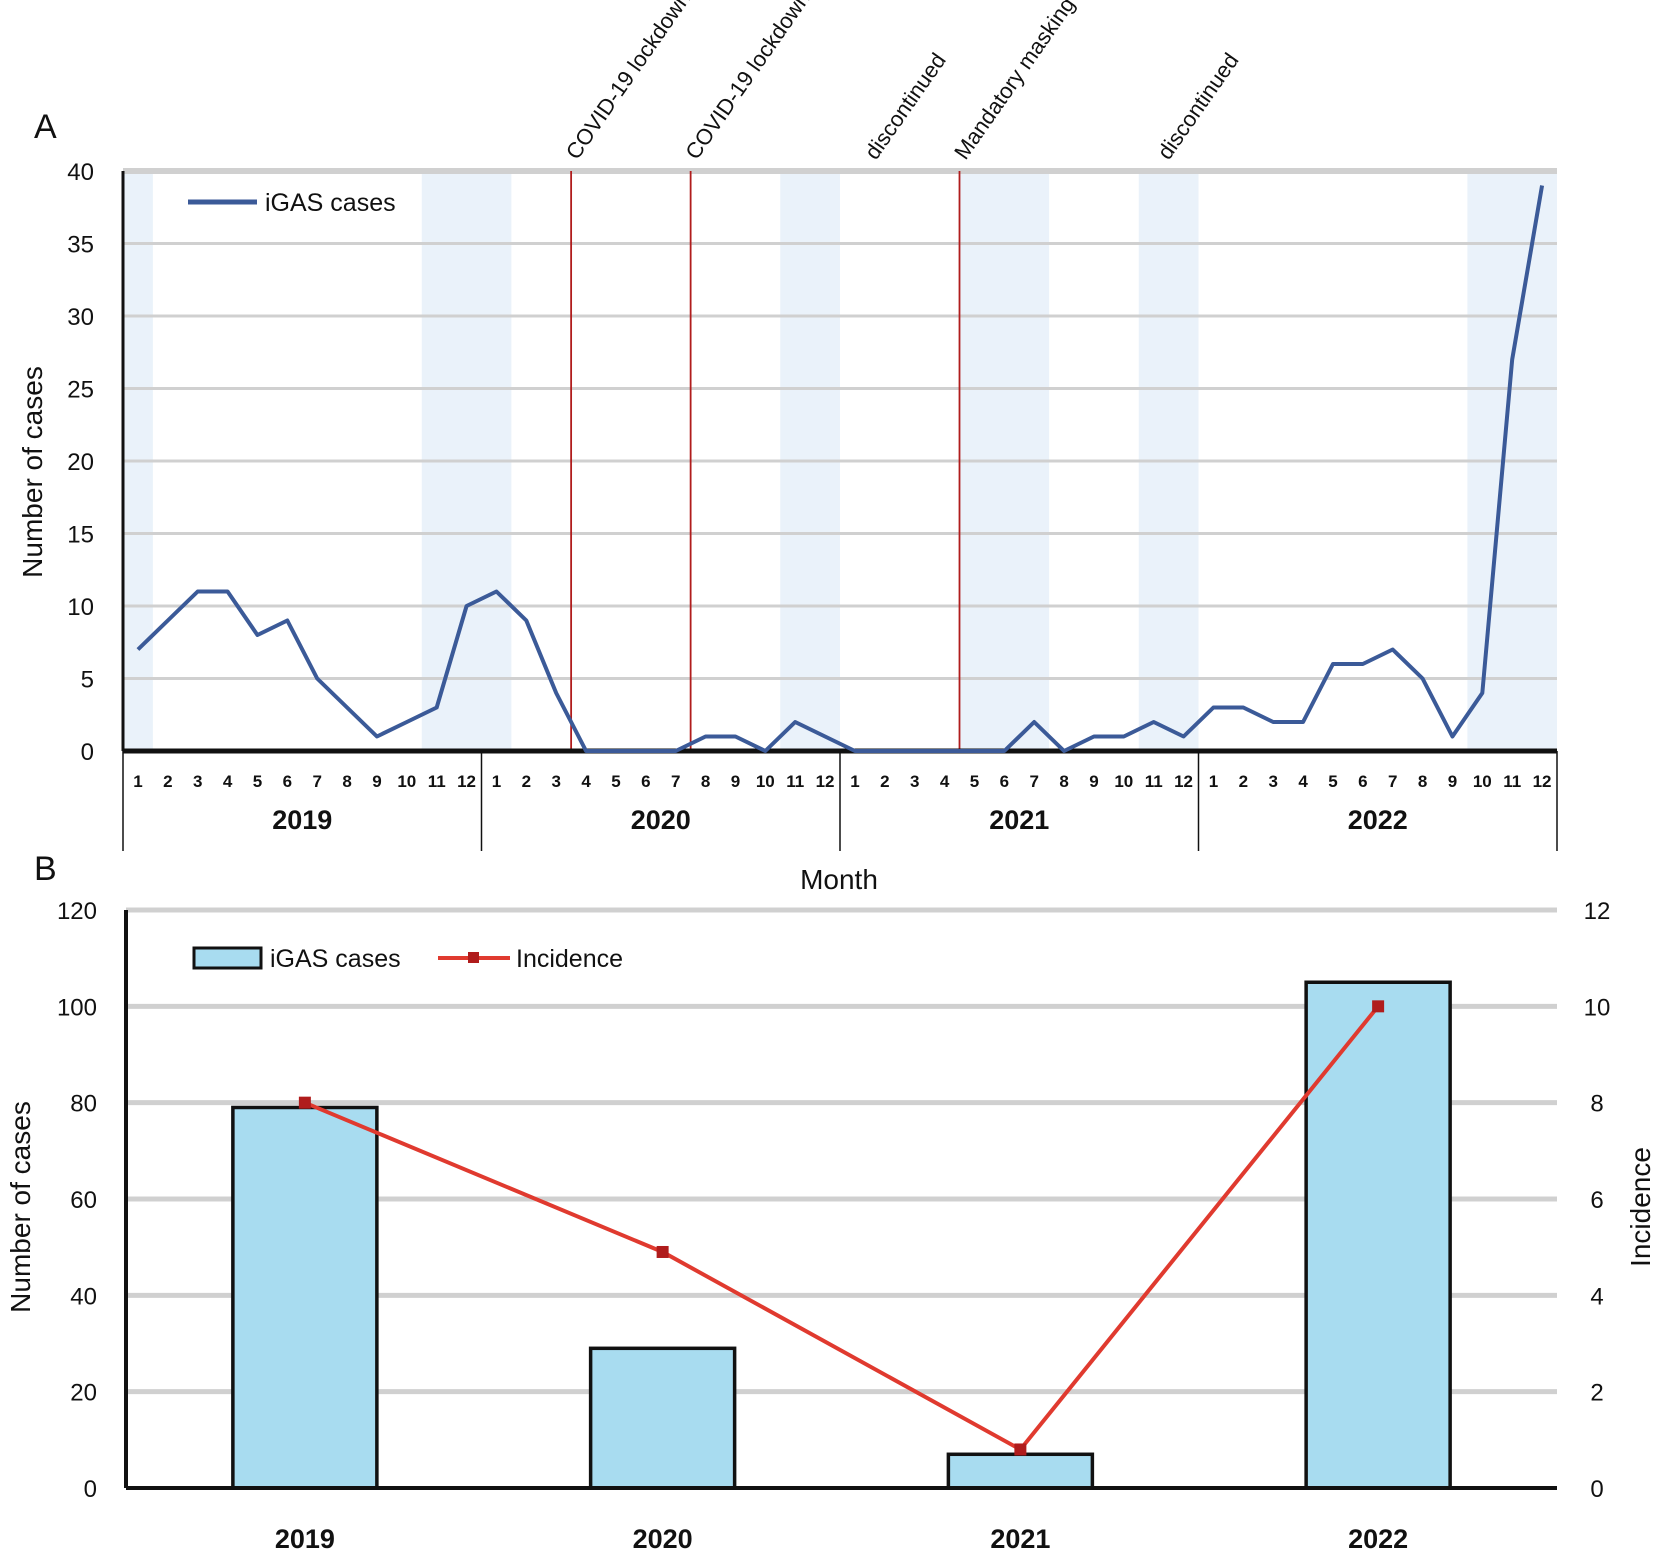 Image resolution: width=1675 pixels, height=1558 pixels. I want to click on panel-a-label: A, so click(45, 127).